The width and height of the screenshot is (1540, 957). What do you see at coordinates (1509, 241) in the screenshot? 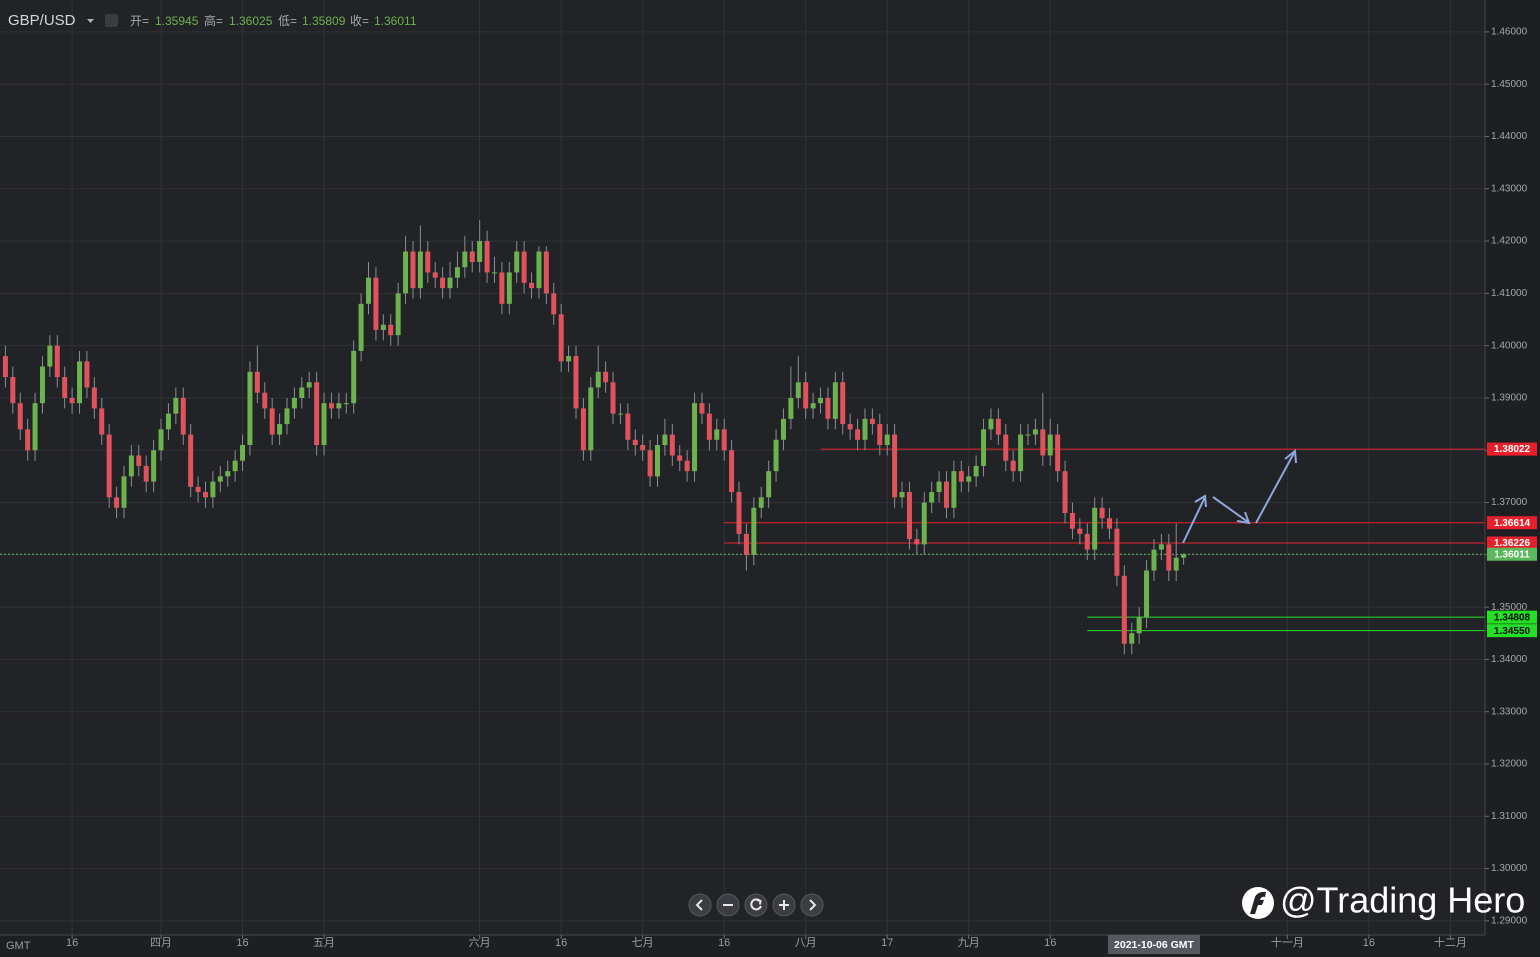
I see `y-tick-label: 1.42000` at bounding box center [1509, 241].